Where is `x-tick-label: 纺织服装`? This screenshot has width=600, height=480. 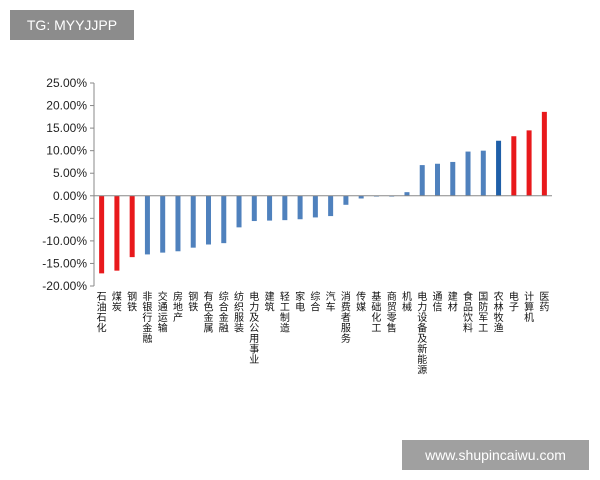 x-tick-label: 纺织服装 is located at coordinates (239, 312).